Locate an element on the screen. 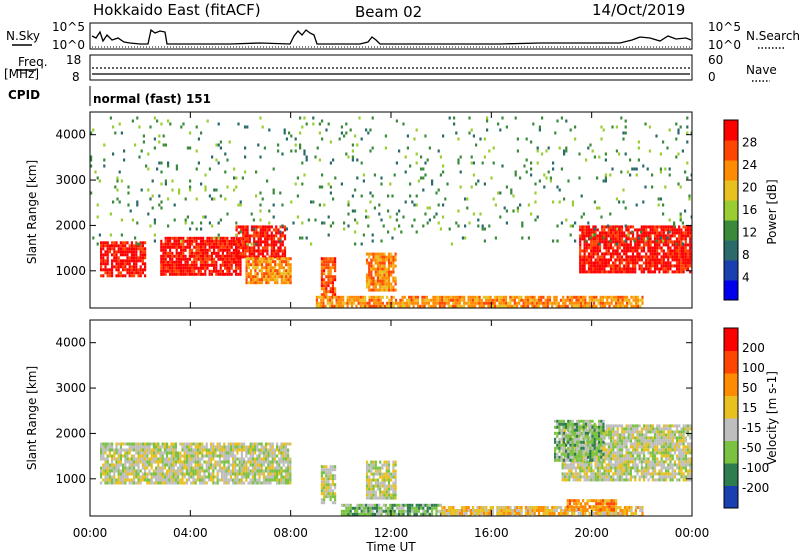 Image resolution: width=800 pixels, height=558 pixels. freq-tick-high: 18 is located at coordinates (73, 60).